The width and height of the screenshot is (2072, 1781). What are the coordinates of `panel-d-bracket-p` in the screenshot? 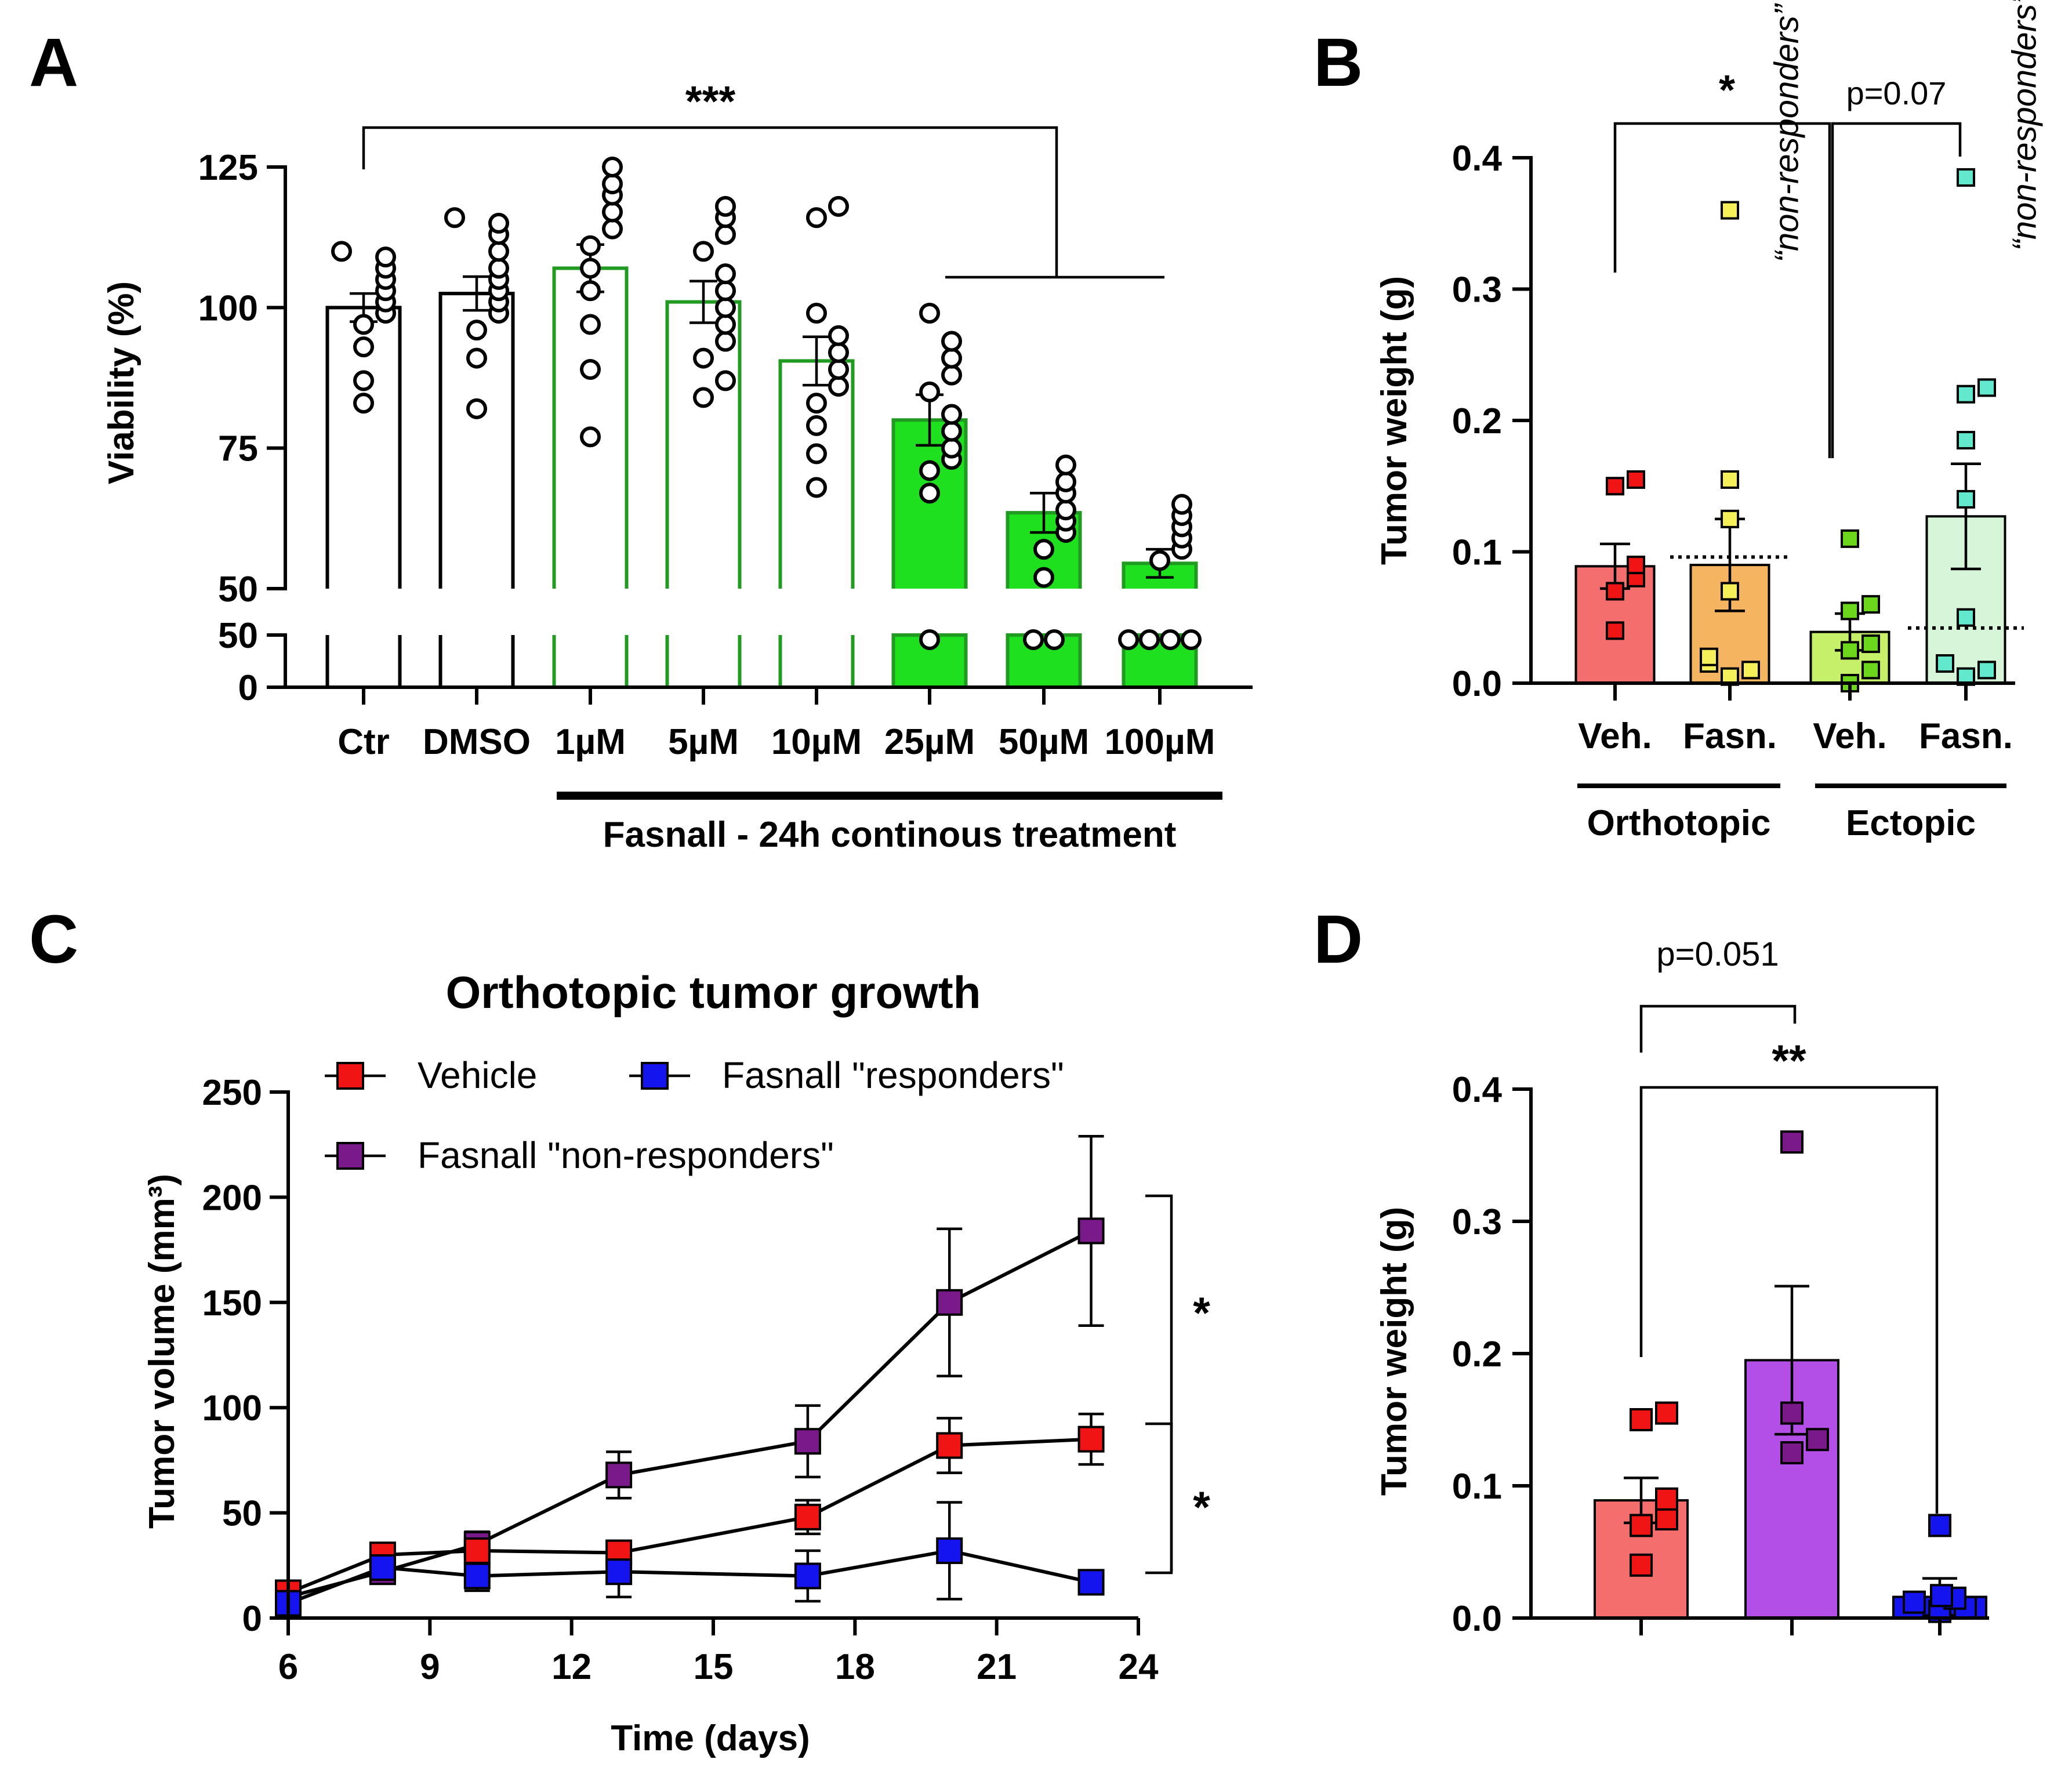 It's located at (1718, 1028).